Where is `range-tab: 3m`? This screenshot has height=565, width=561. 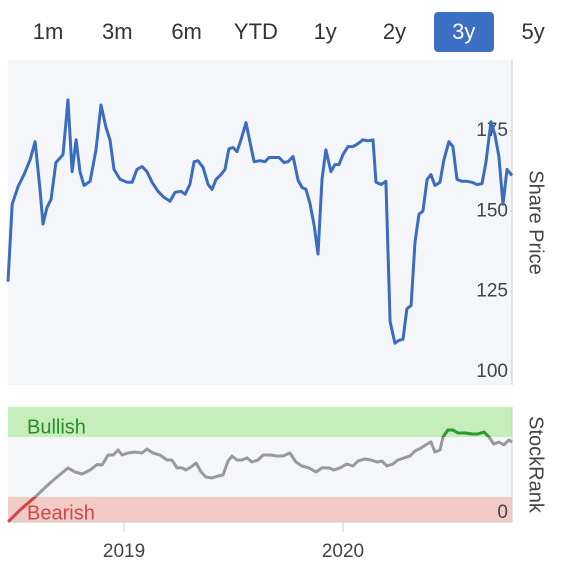 range-tab: 3m is located at coordinates (117, 31).